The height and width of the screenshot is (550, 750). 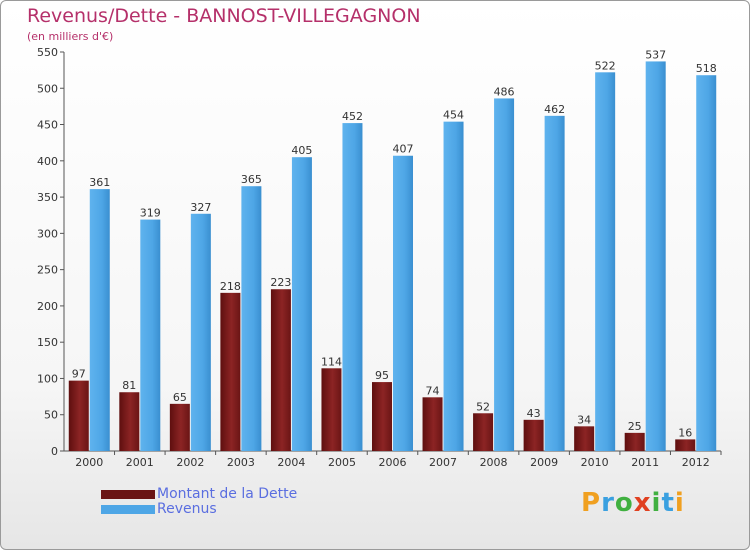 I want to click on data-label-revenus-2003: 365, so click(x=251, y=179).